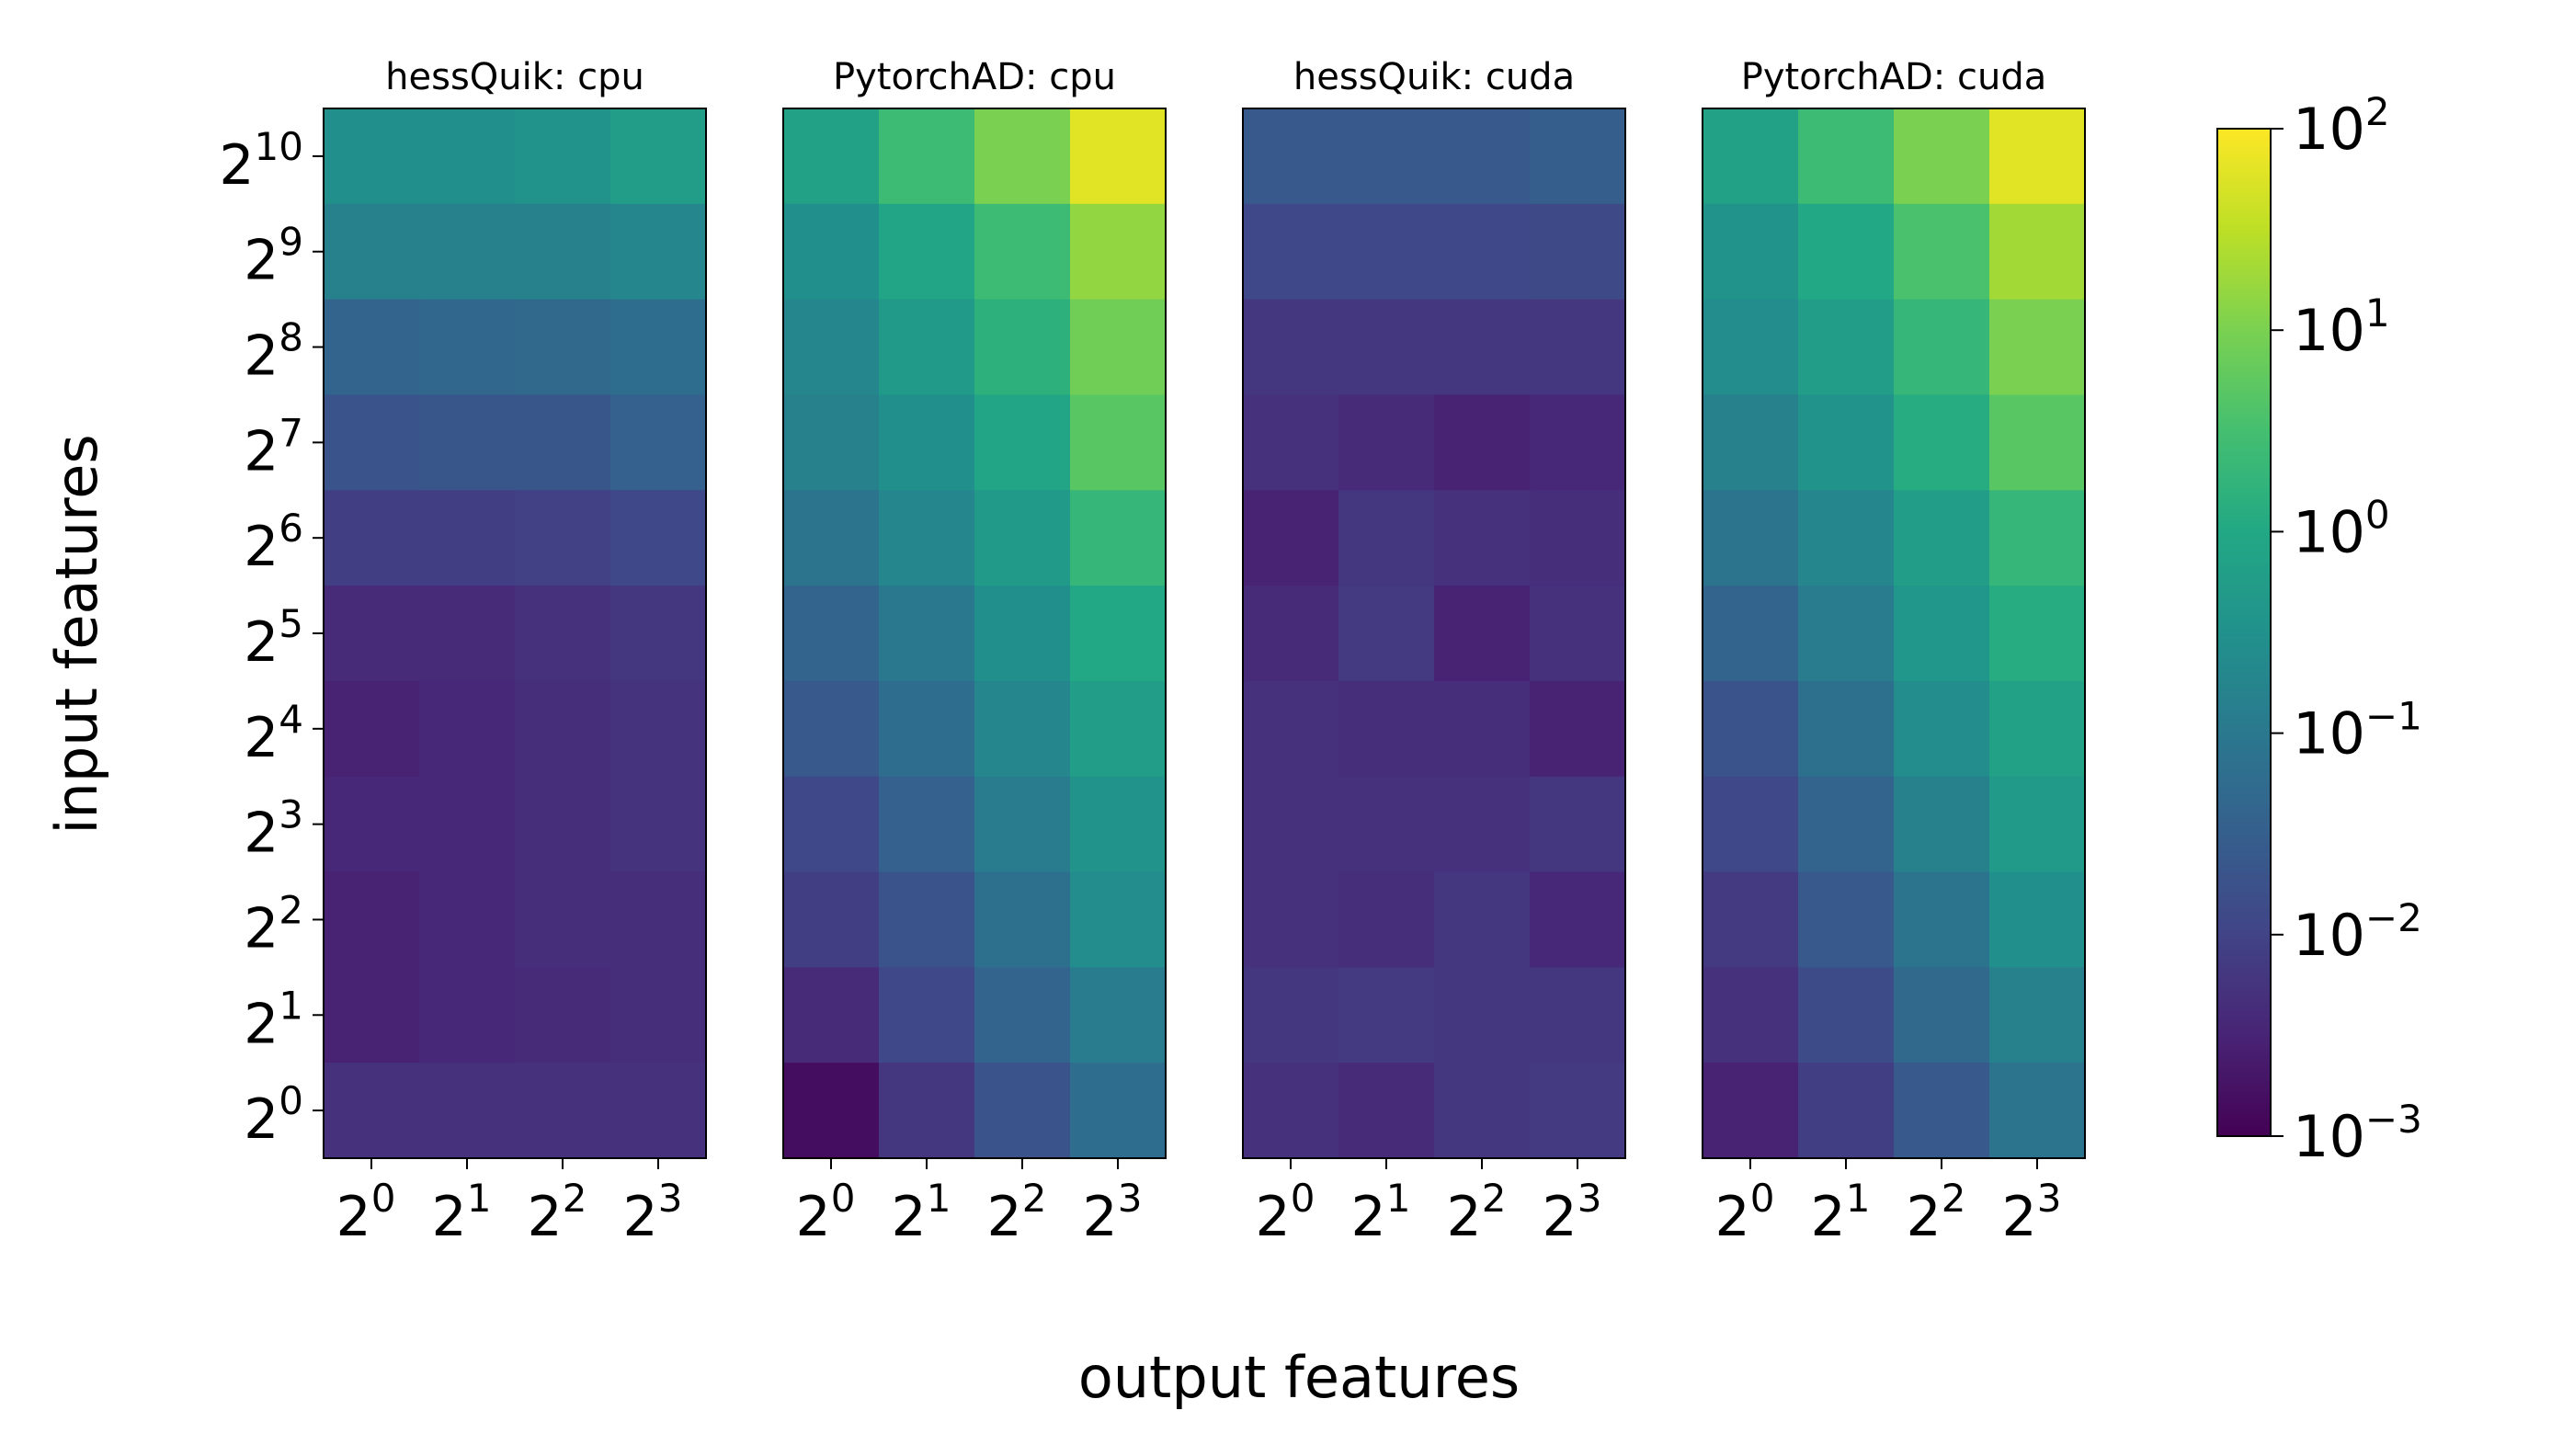  What do you see at coordinates (2341, 528) in the screenshot?
I see `colorbar-tick-label: 100` at bounding box center [2341, 528].